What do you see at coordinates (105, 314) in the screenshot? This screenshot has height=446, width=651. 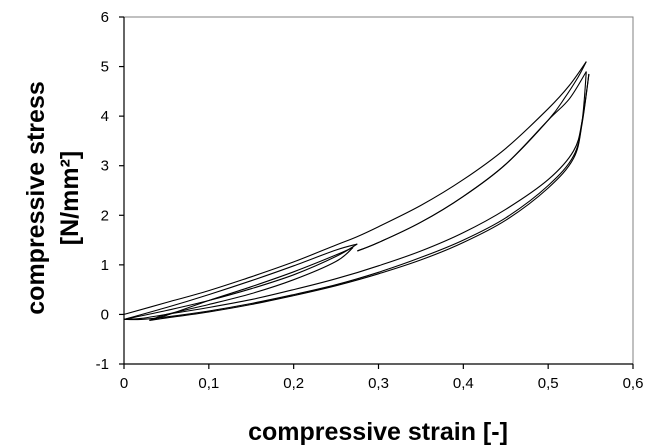 I see `y-tick-label: 0` at bounding box center [105, 314].